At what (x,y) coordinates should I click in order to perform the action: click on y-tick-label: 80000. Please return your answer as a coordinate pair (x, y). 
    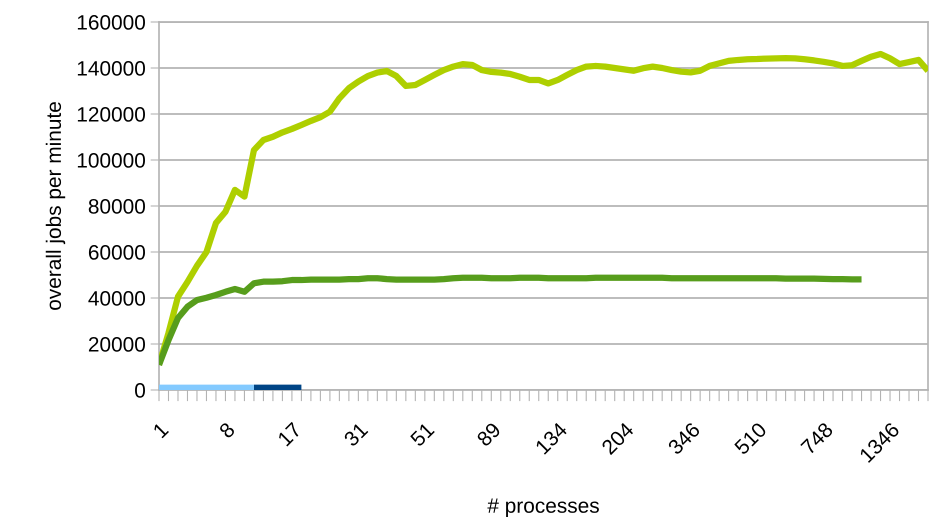
    Looking at the image, I should click on (116, 206).